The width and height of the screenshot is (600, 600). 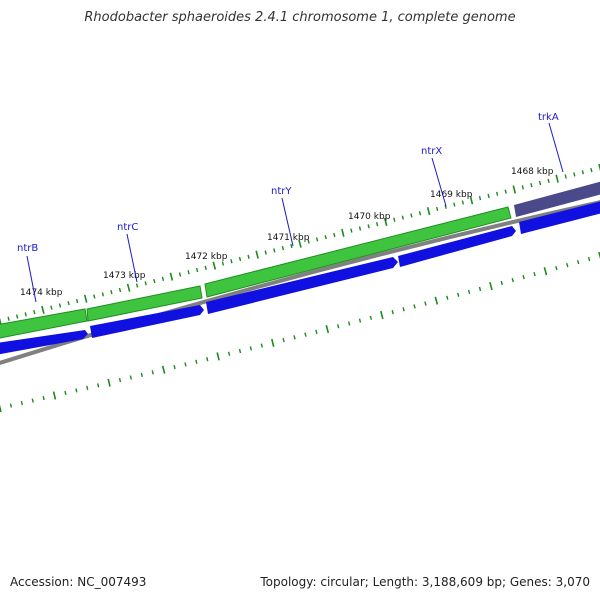 What do you see at coordinates (31, 279) in the screenshot?
I see `leader-line-ntrB` at bounding box center [31, 279].